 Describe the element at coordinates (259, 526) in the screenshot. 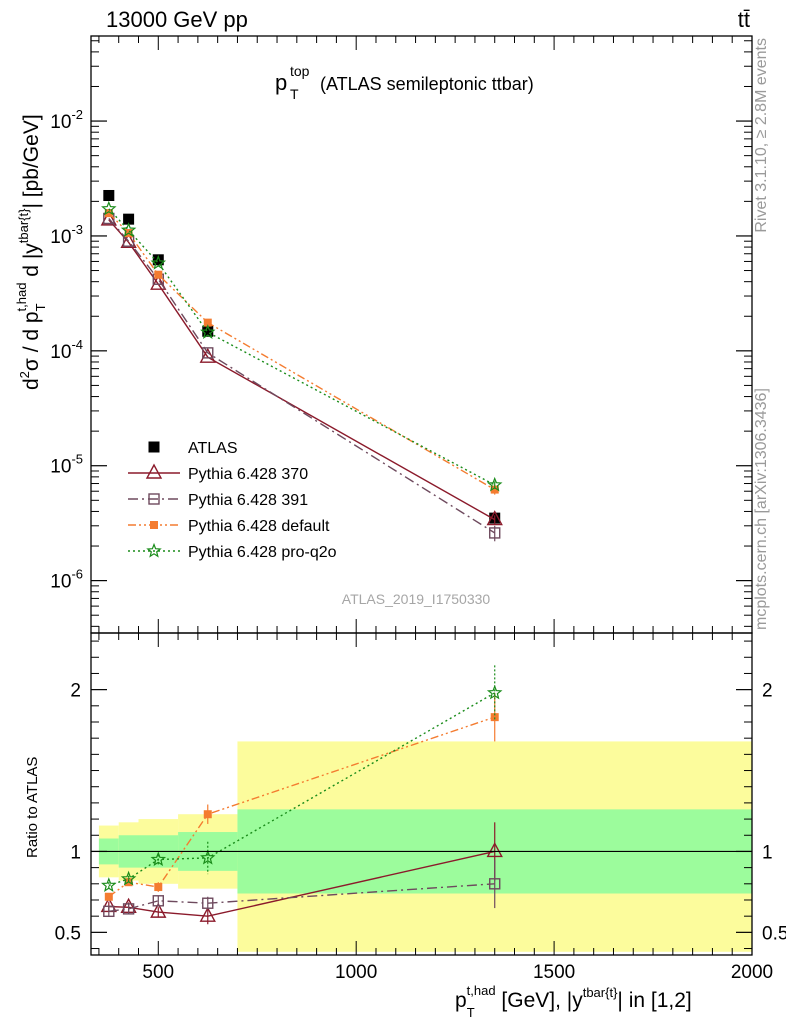

I see `legend-label-pdefault: Pythia 6.428 default` at that location.